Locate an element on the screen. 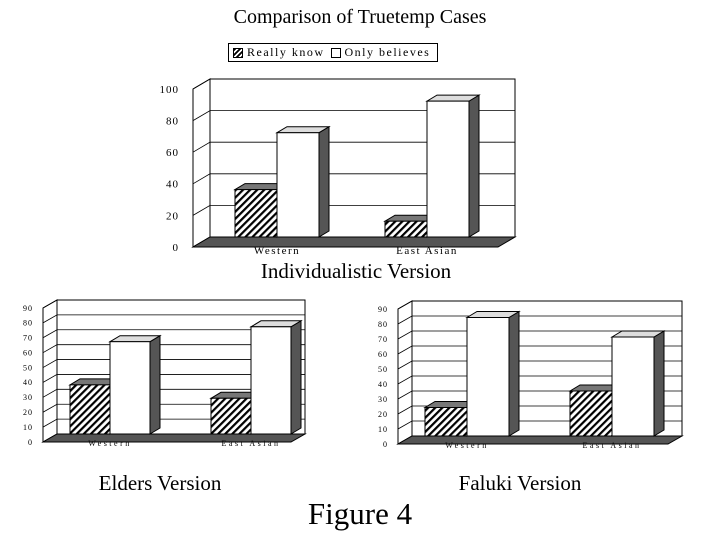  legend-item-only-believes: Only believes is located at coordinates (380, 52).